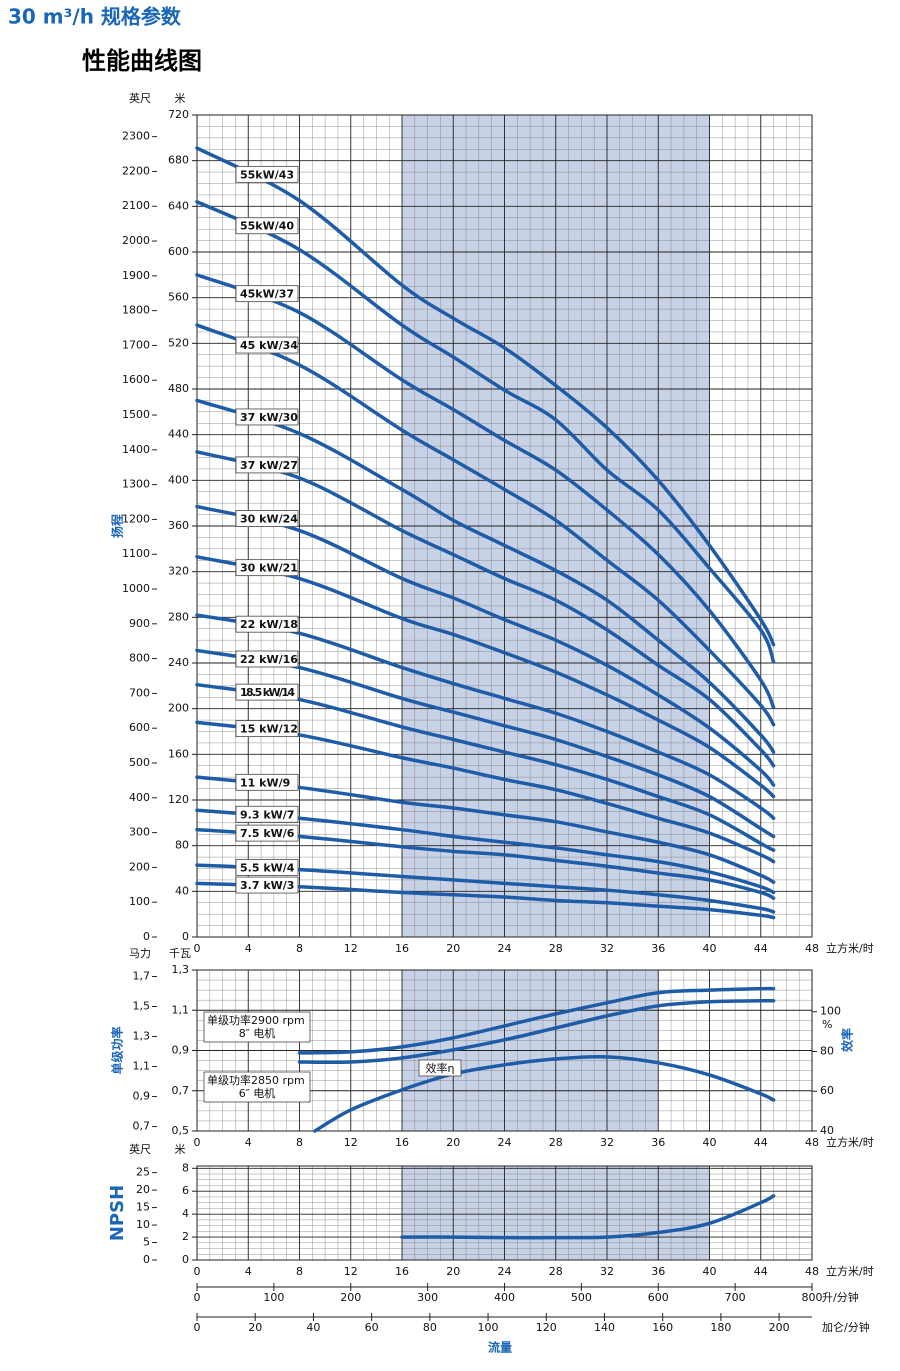 This screenshot has height=1371, width=900. What do you see at coordinates (402, 948) in the screenshot?
I see `x-tick-label: 16` at bounding box center [402, 948].